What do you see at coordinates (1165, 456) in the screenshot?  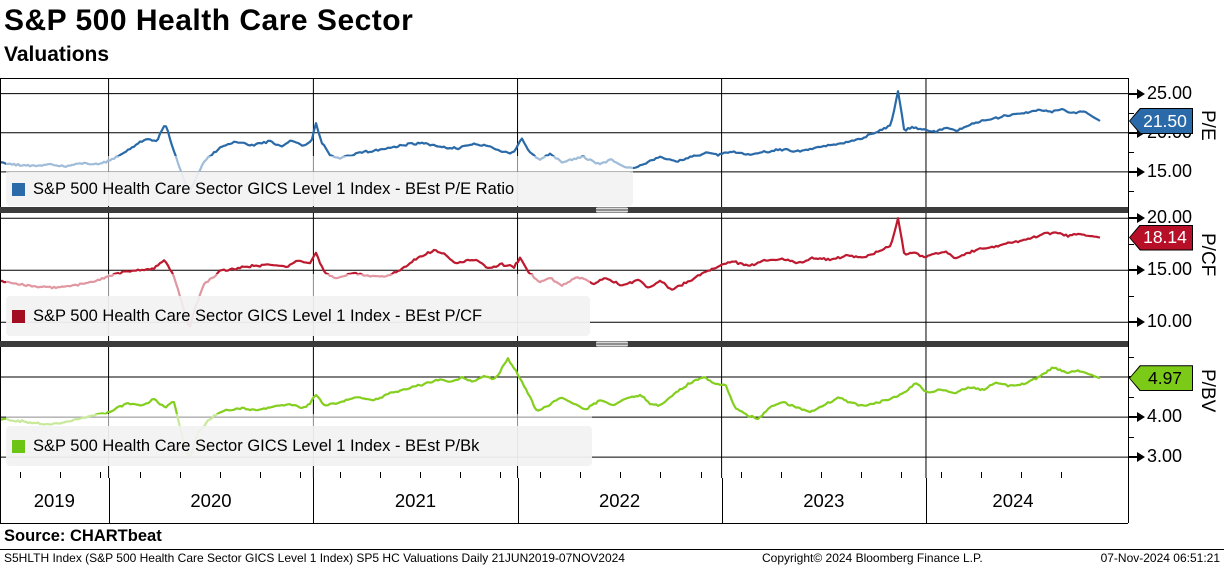 I see `axis-tick-label: 3.00` at bounding box center [1165, 456].